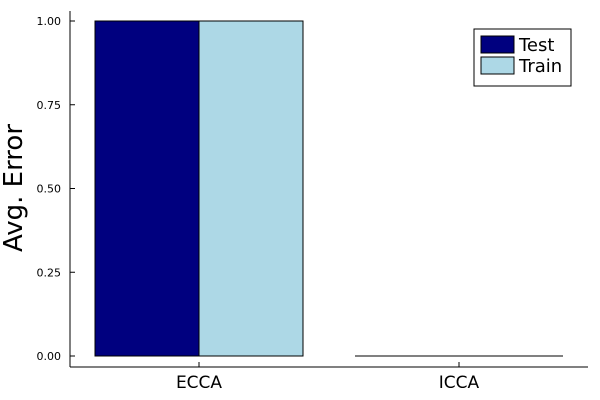 The height and width of the screenshot is (400, 600). What do you see at coordinates (497, 44) in the screenshot?
I see `legend-swatch-test` at bounding box center [497, 44].